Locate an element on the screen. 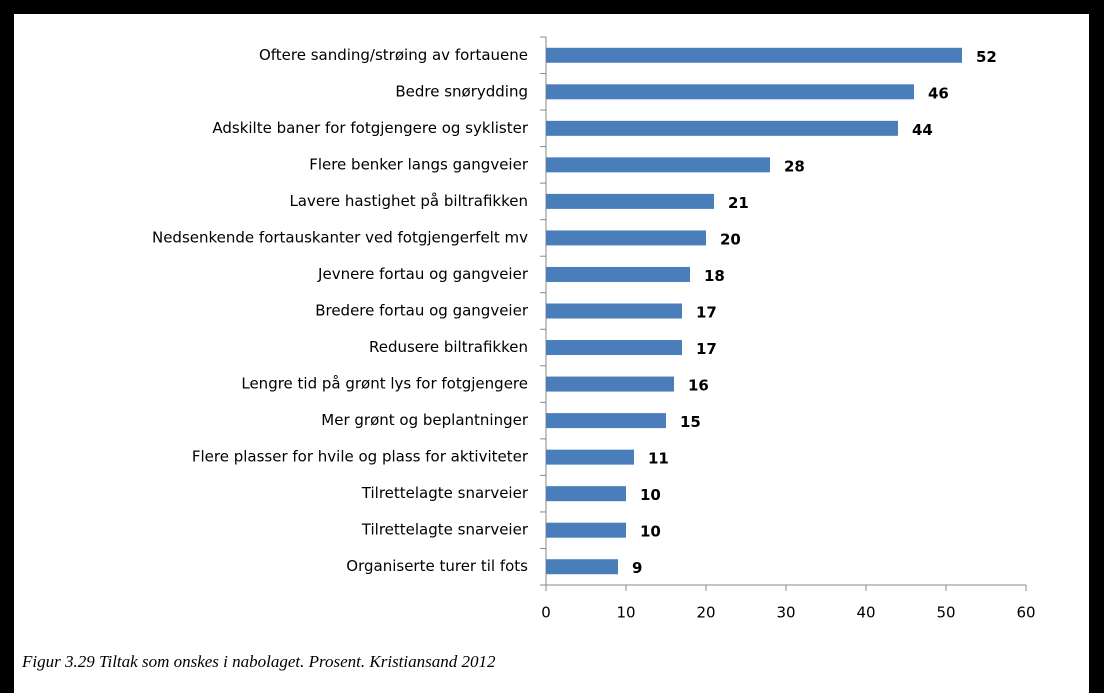 This screenshot has height=693, width=1104. y-tick-label: Mer grønt og beplantninger is located at coordinates (425, 420).